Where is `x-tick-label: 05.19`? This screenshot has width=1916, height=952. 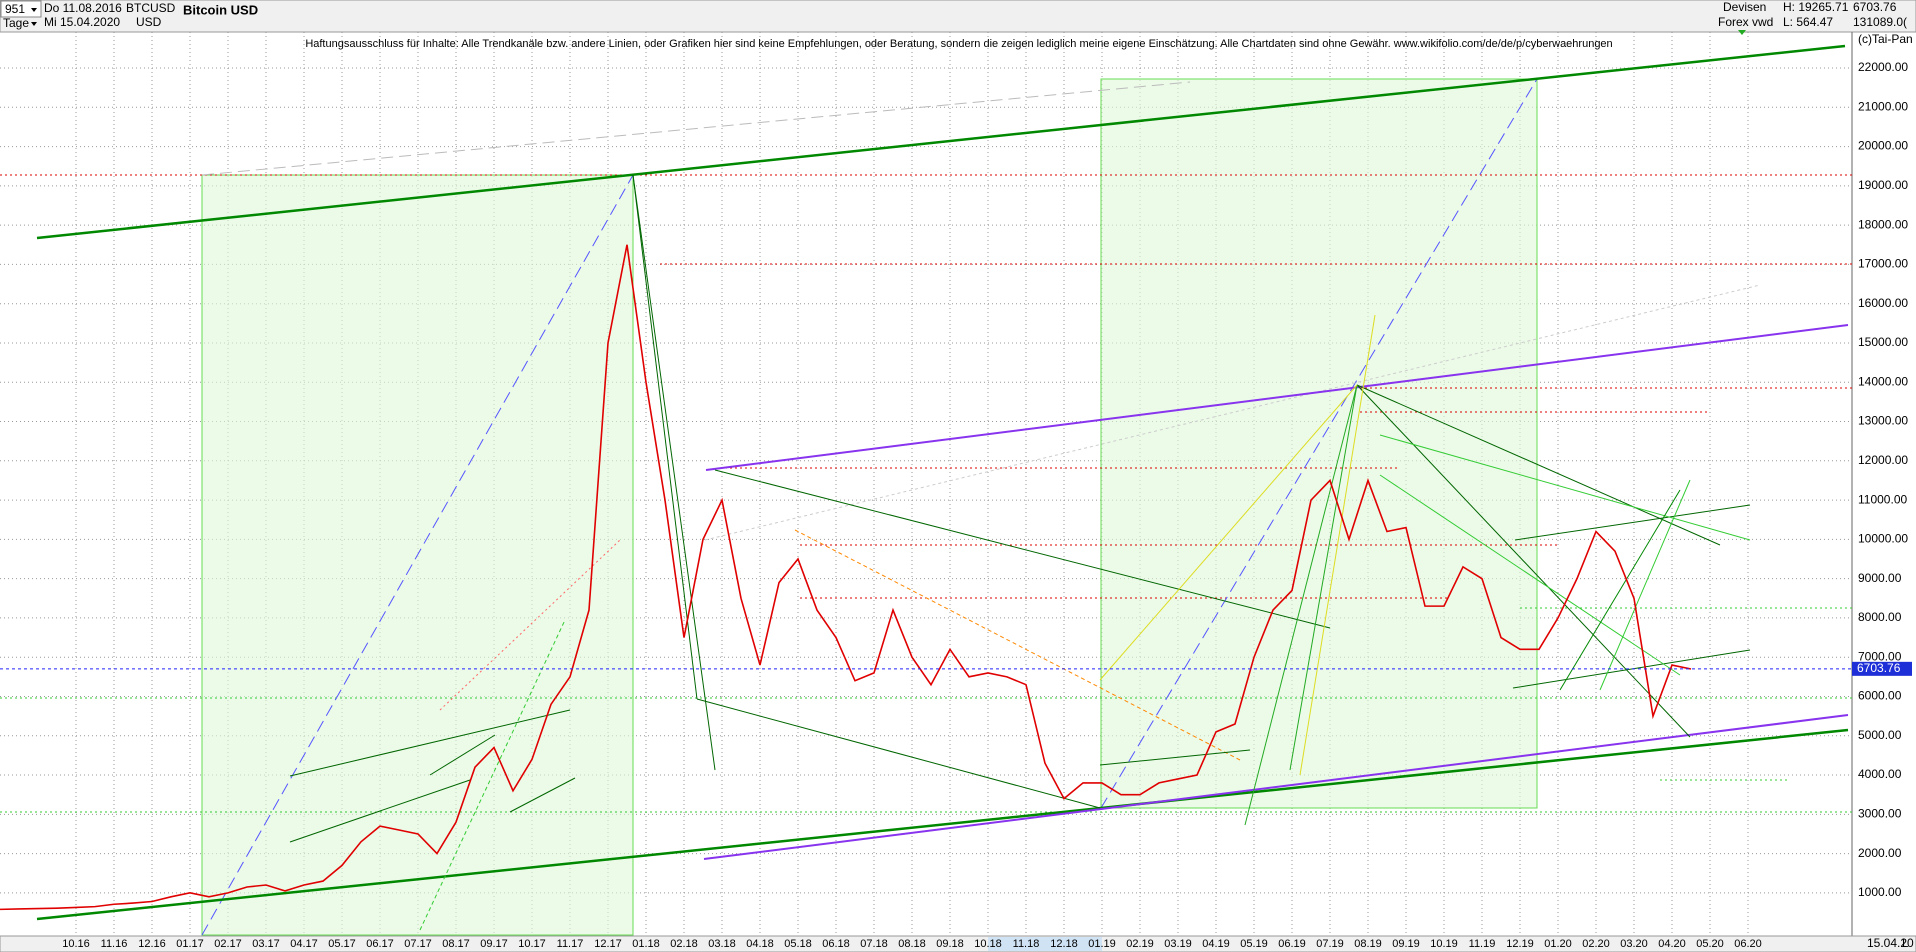
x-tick-label: 05.19 is located at coordinates (1254, 944).